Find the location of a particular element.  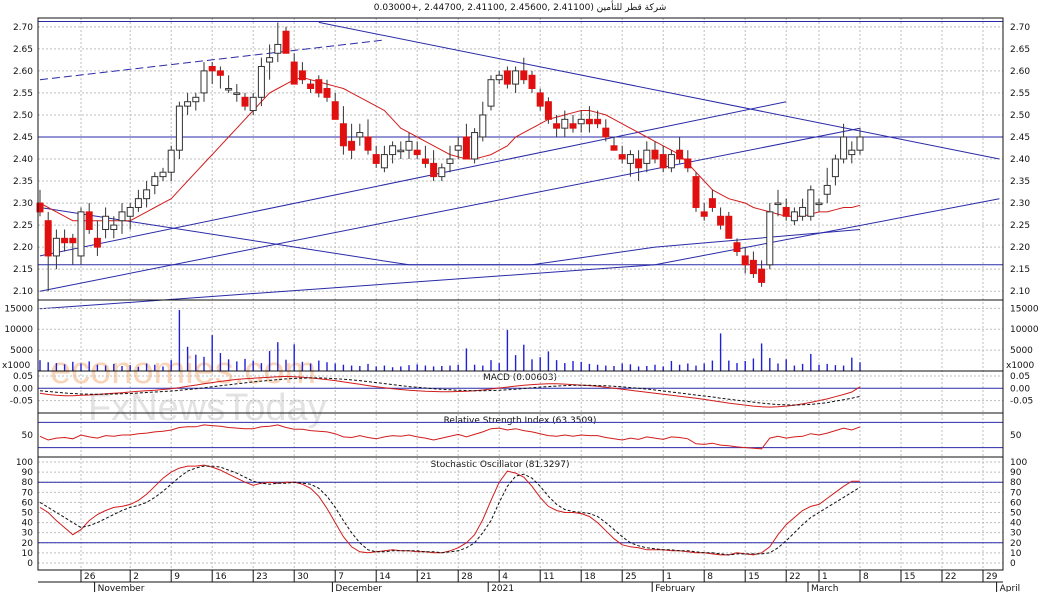

rsi-tick-right: 50 is located at coordinates (1016, 436).